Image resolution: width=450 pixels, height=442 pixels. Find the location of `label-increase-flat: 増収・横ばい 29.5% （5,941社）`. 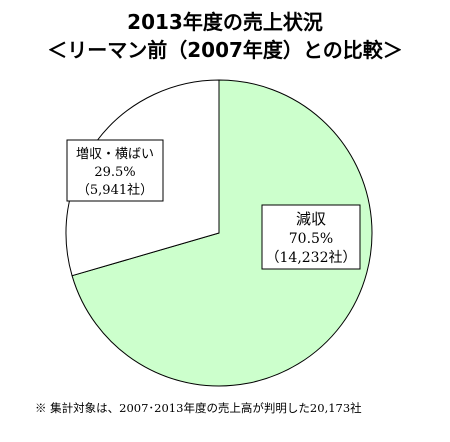

label-increase-flat: 増収・横ばい 29.5% （5,941社） is located at coordinates (115, 170).